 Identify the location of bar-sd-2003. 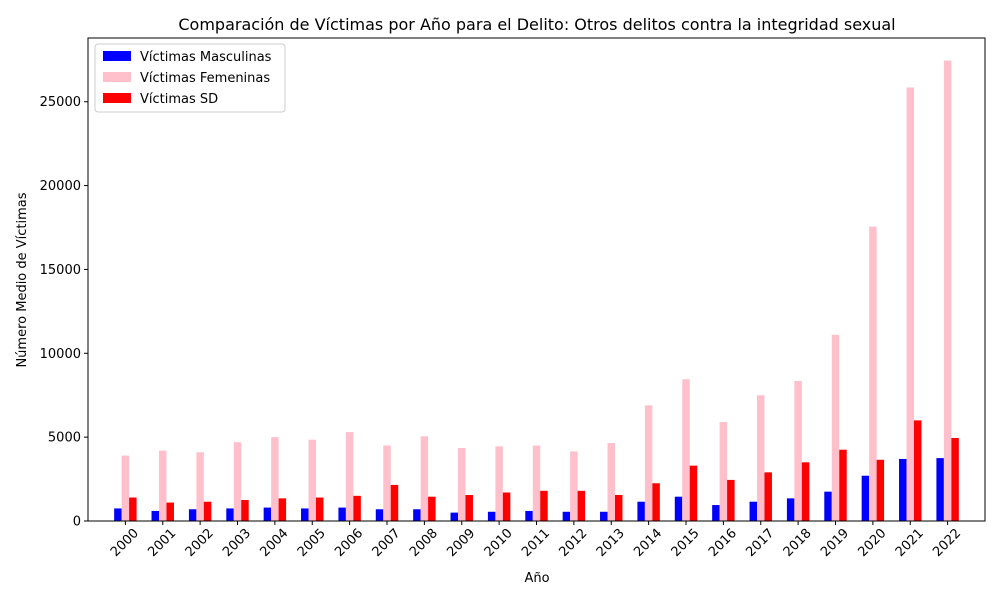
(245, 510).